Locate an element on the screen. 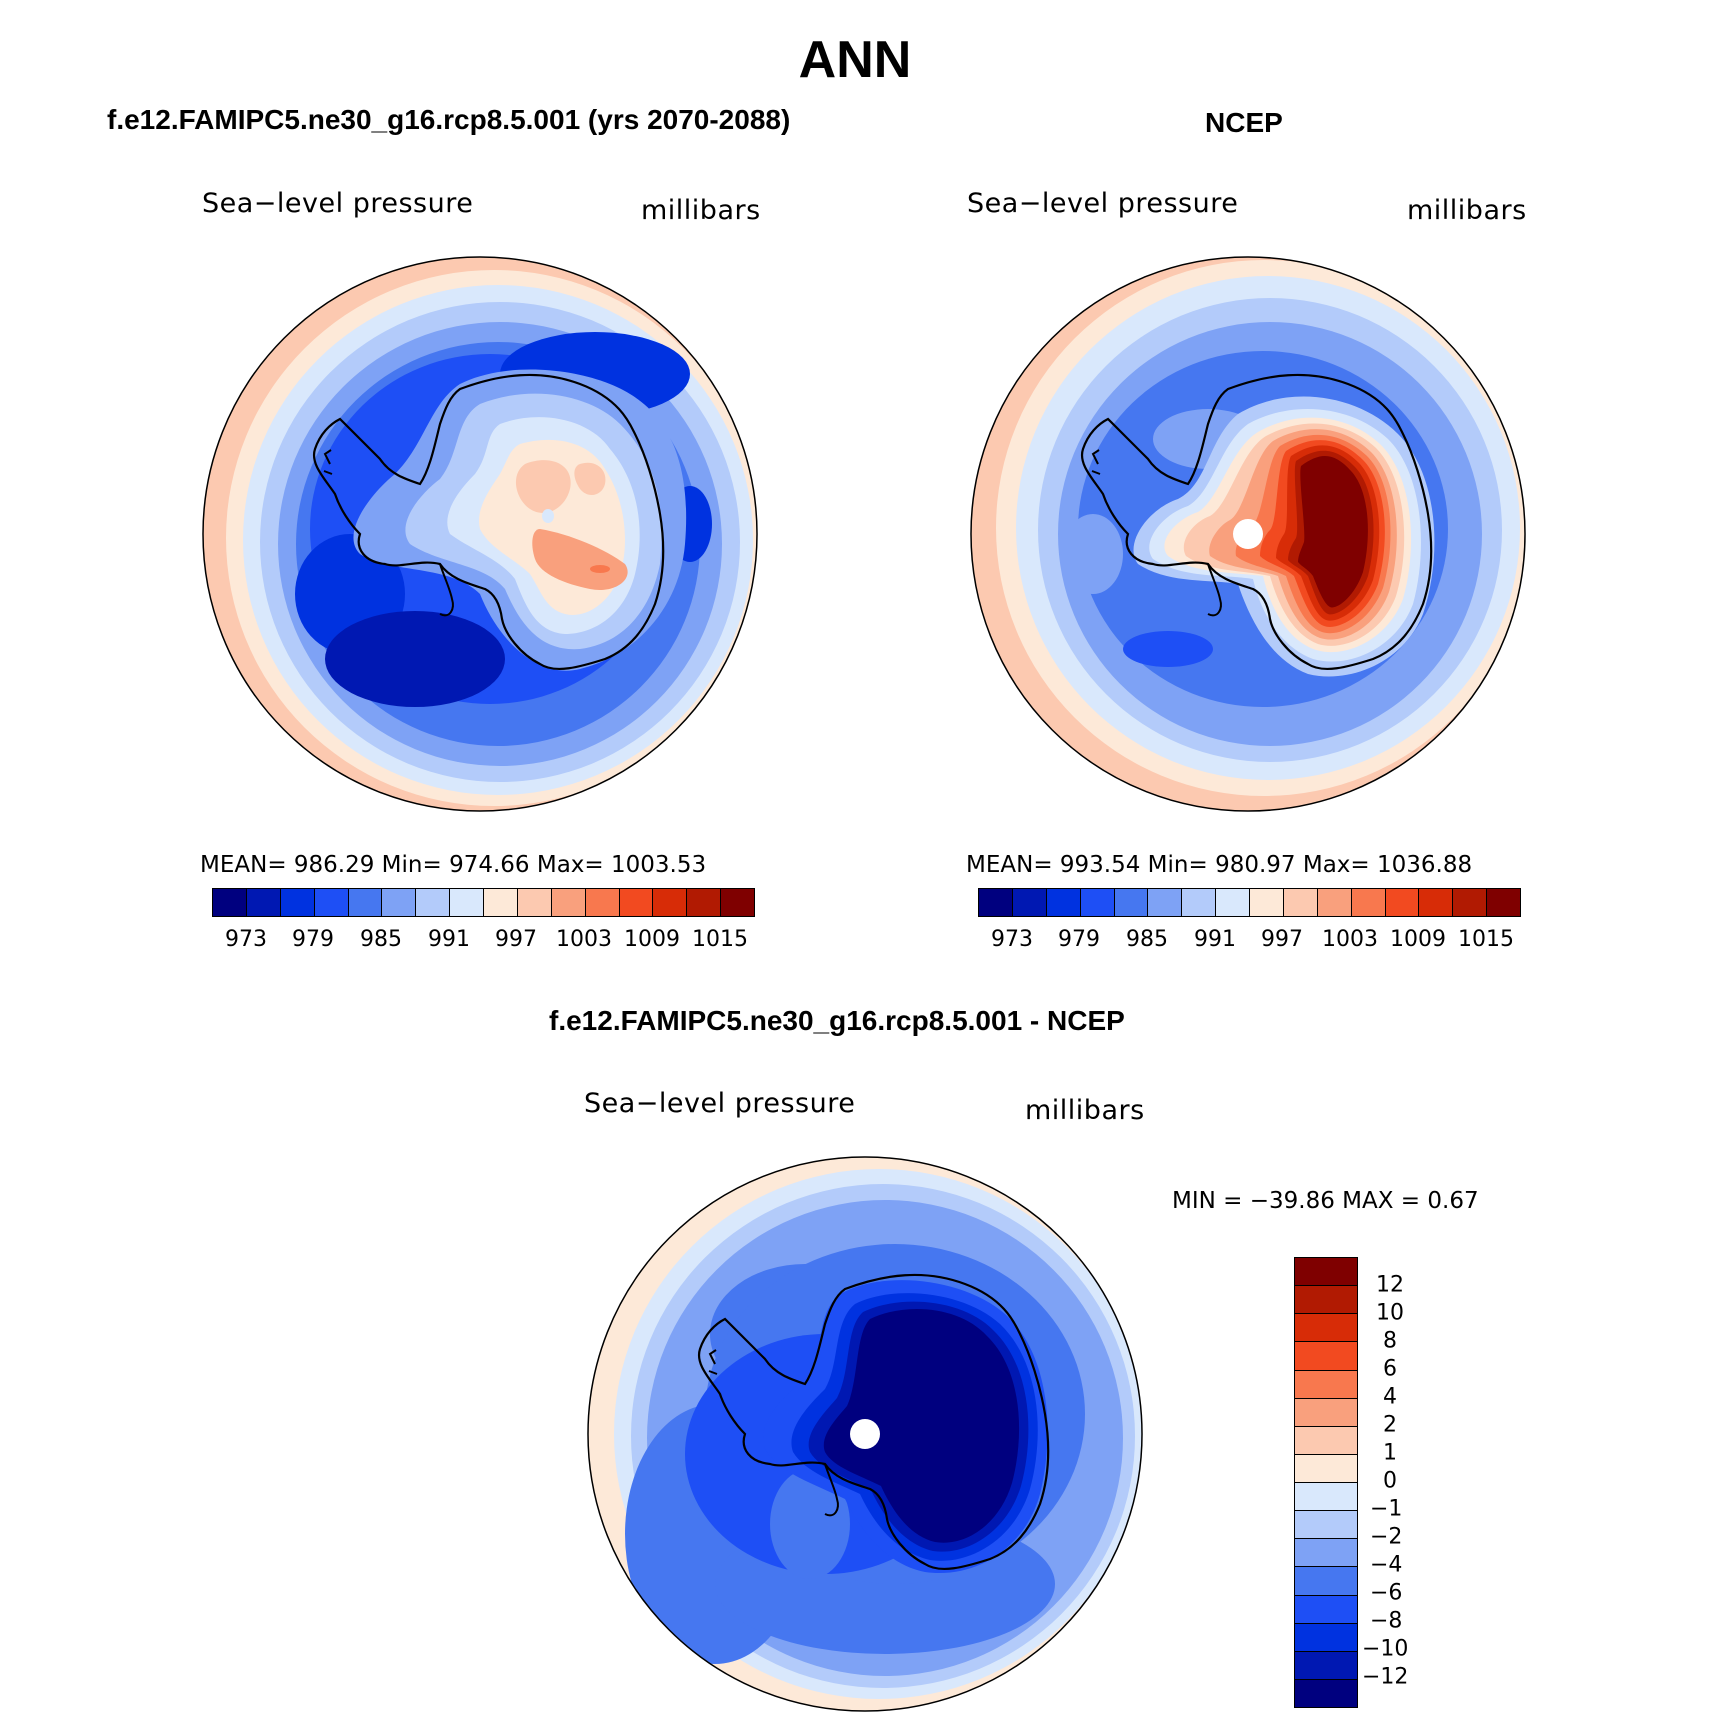  colorbar-tick-label: 4 is located at coordinates (1390, 1397).